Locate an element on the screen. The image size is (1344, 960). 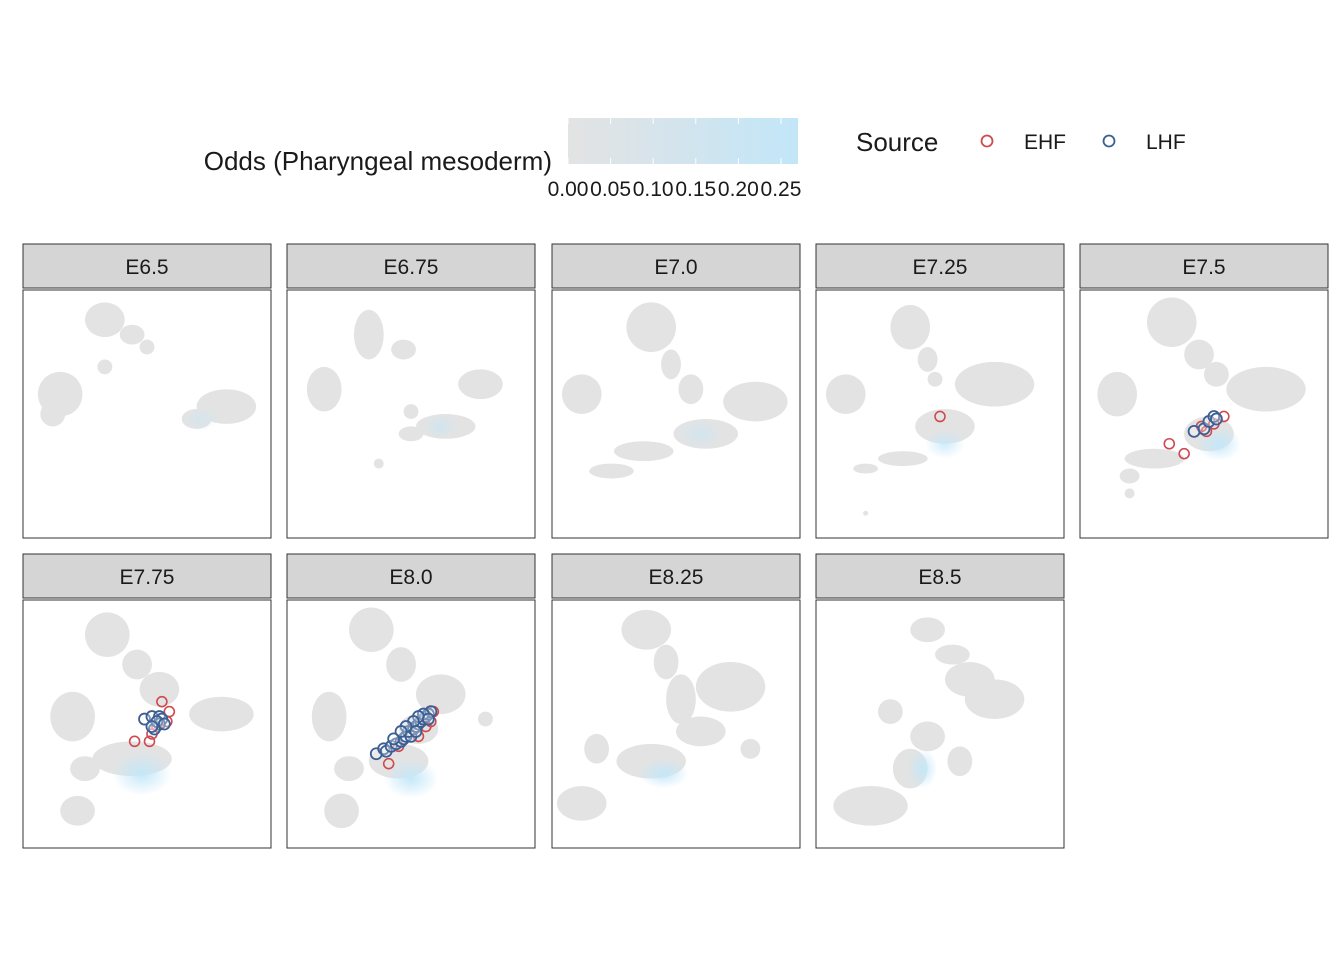
facet-label: E7.0 is located at coordinates (675, 267).